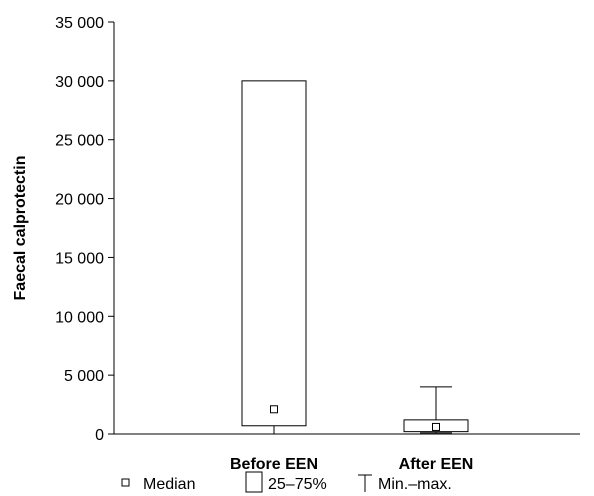 Image resolution: width=594 pixels, height=496 pixels. I want to click on y-tick-label: 20 000, so click(79, 200).